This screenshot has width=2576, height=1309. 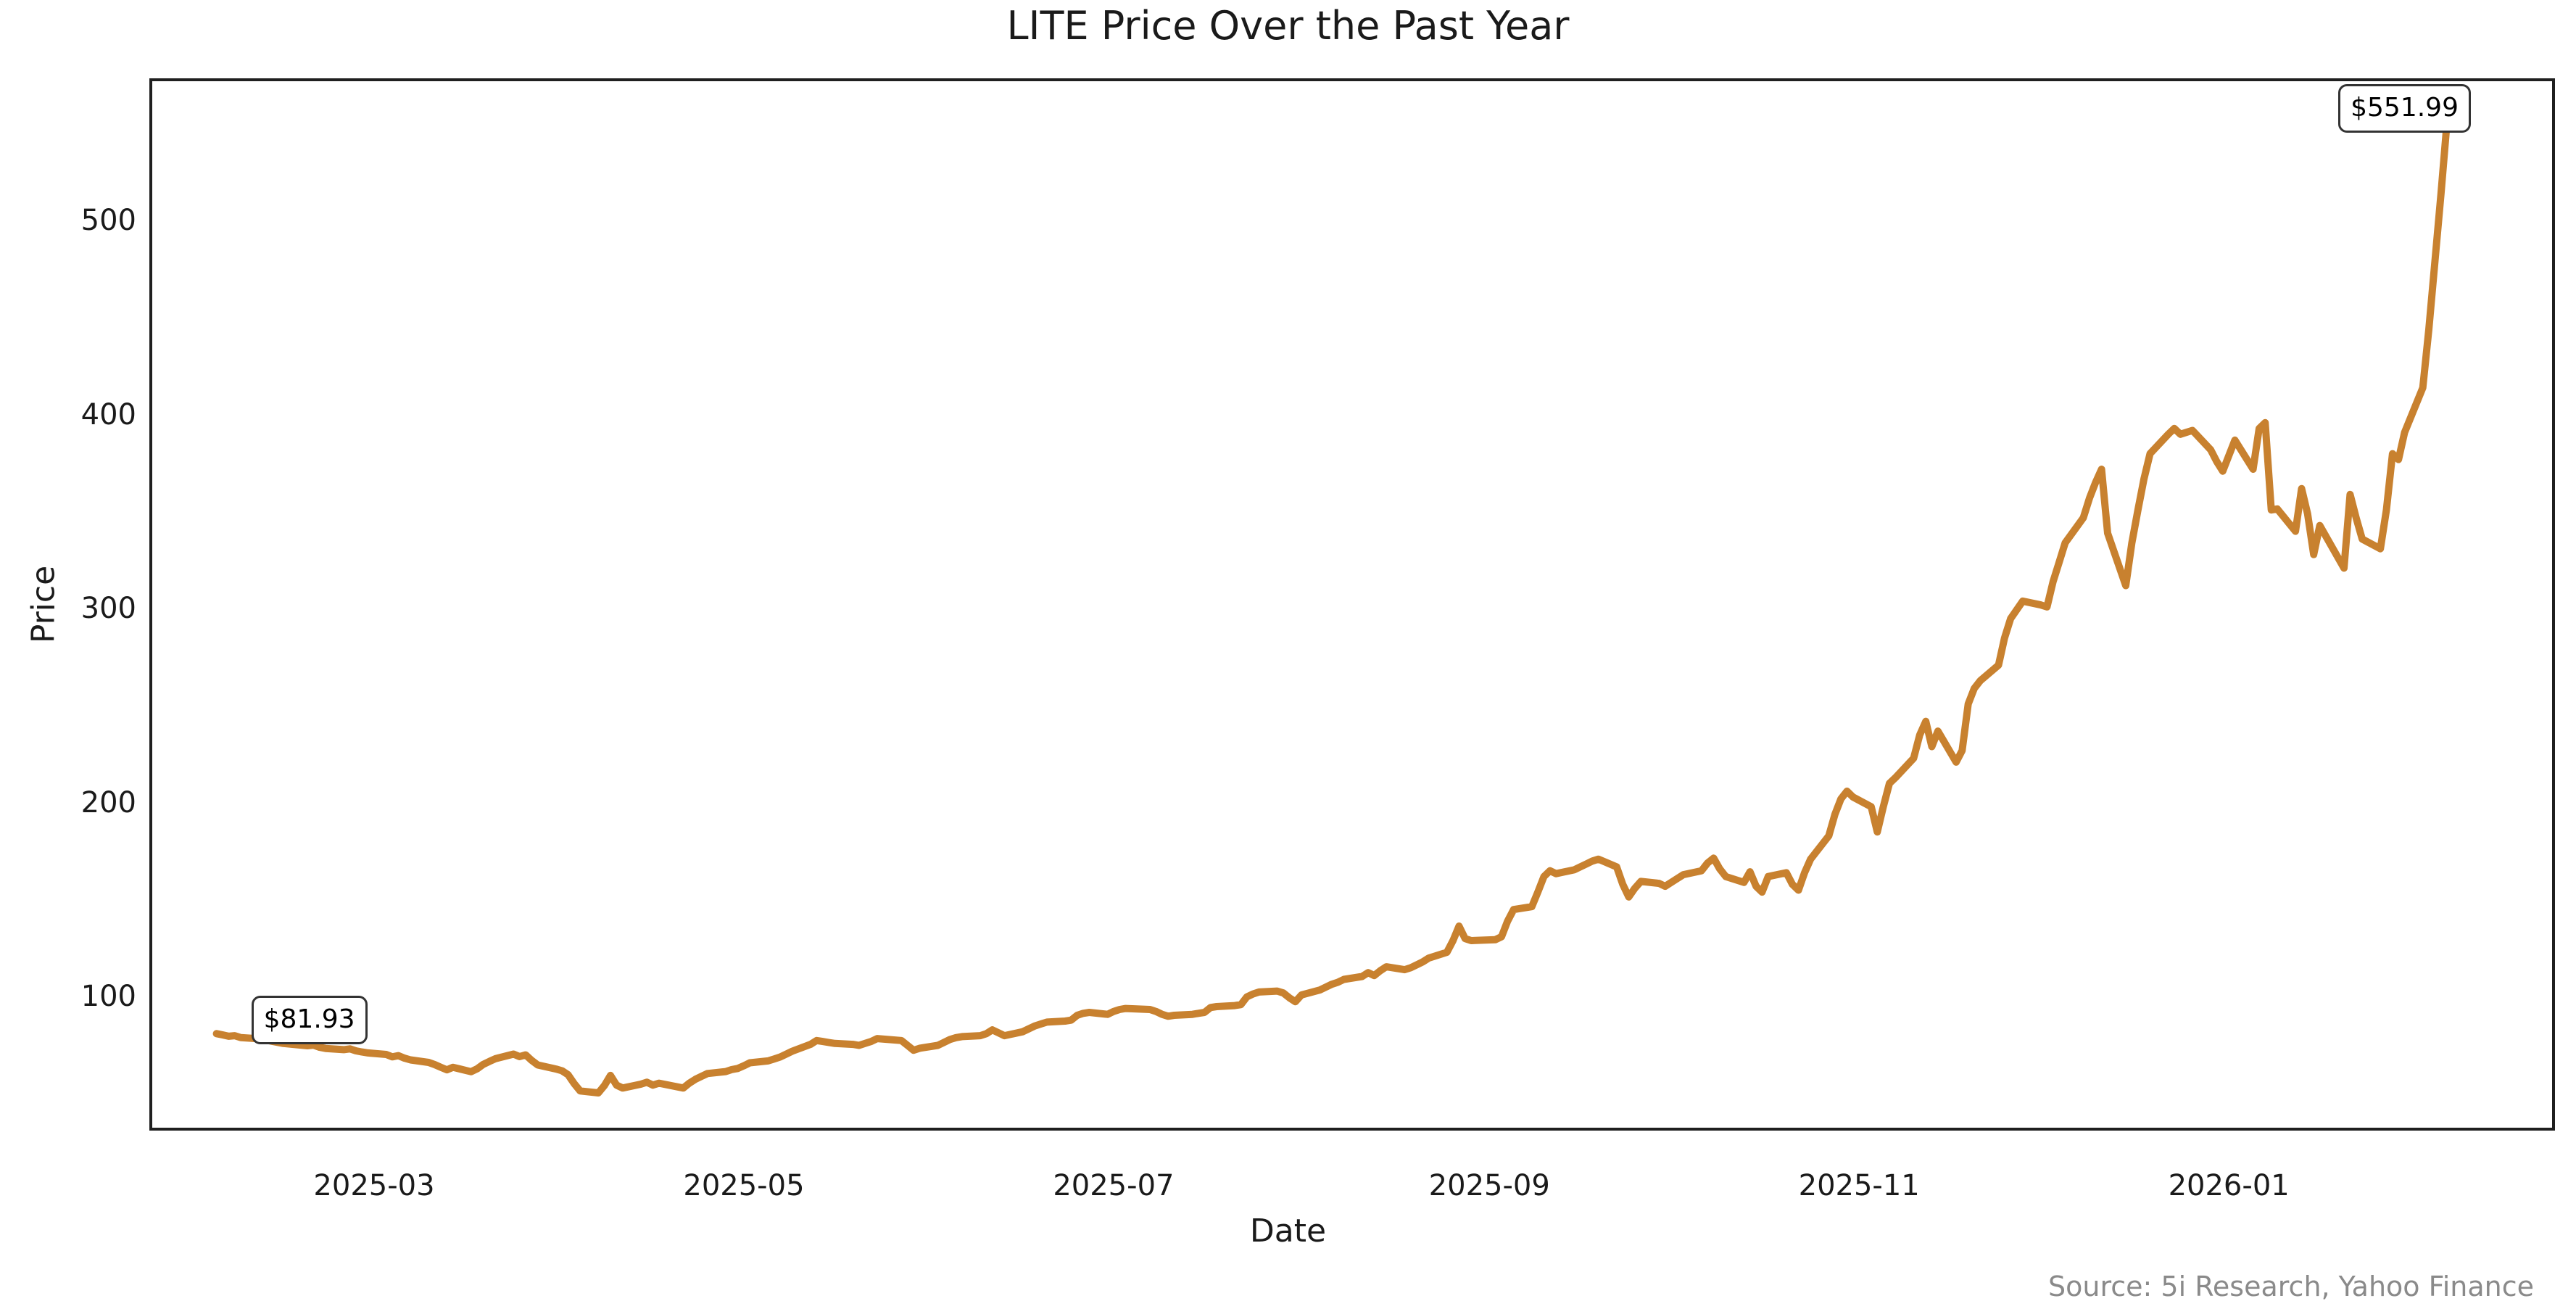 What do you see at coordinates (108, 802) in the screenshot?
I see `y-tick-label: 200` at bounding box center [108, 802].